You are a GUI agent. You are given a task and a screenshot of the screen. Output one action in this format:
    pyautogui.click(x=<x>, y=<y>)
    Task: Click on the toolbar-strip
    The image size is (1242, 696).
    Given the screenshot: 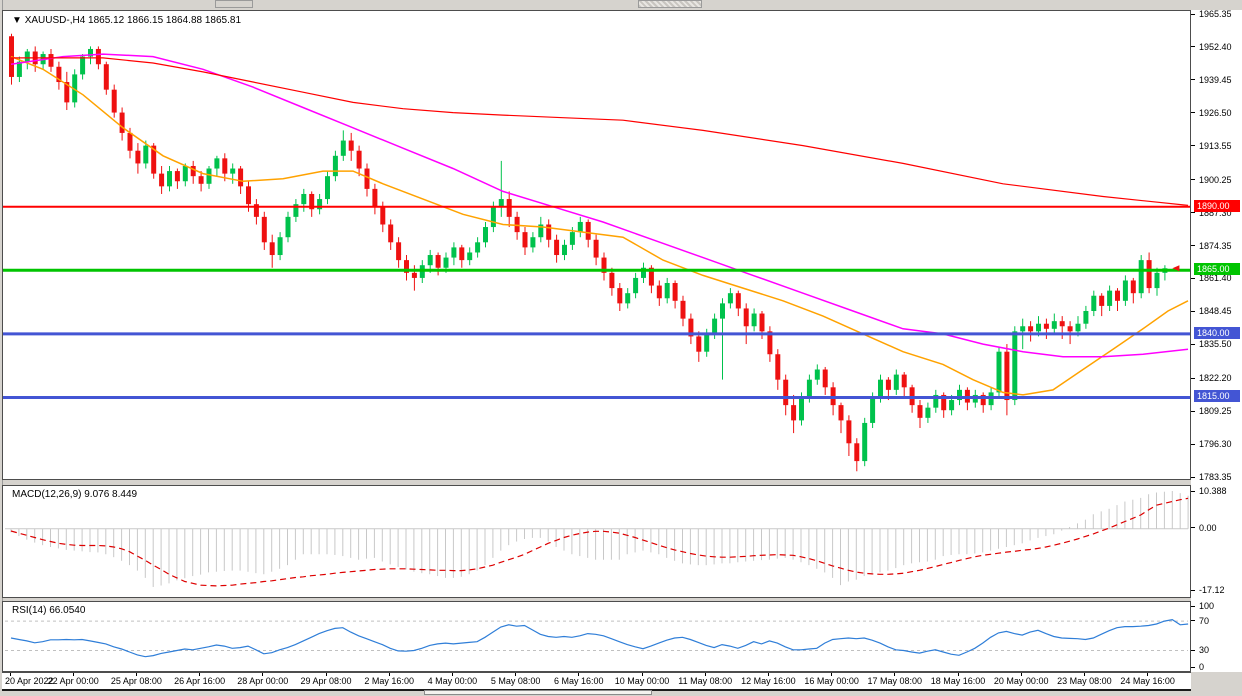 What is the action you would take?
    pyautogui.click(x=621, y=5)
    